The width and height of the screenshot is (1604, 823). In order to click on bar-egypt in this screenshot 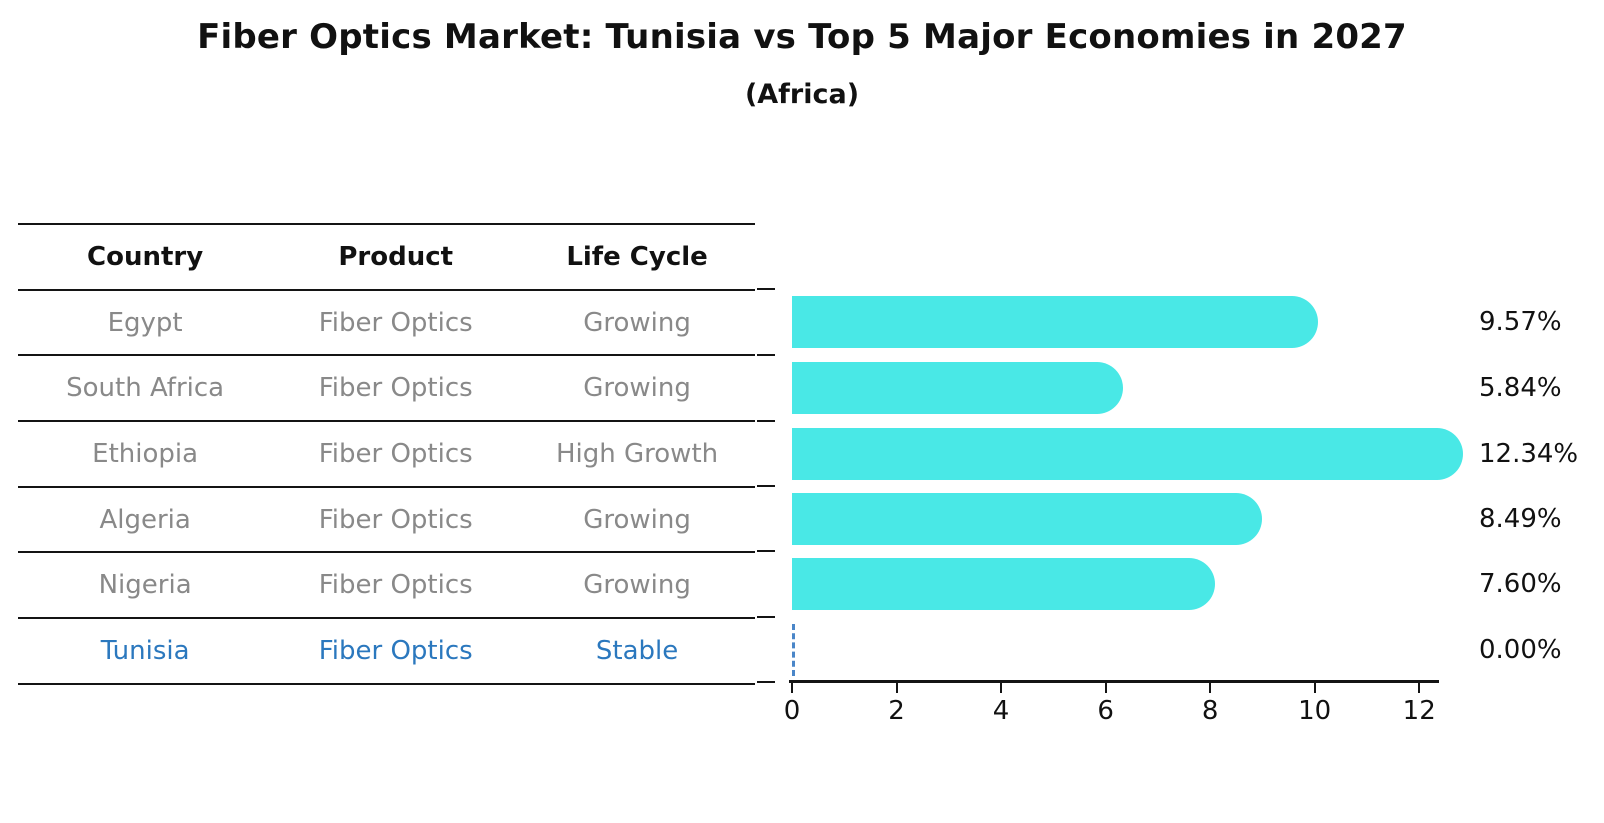, I will do `click(1055, 322)`.